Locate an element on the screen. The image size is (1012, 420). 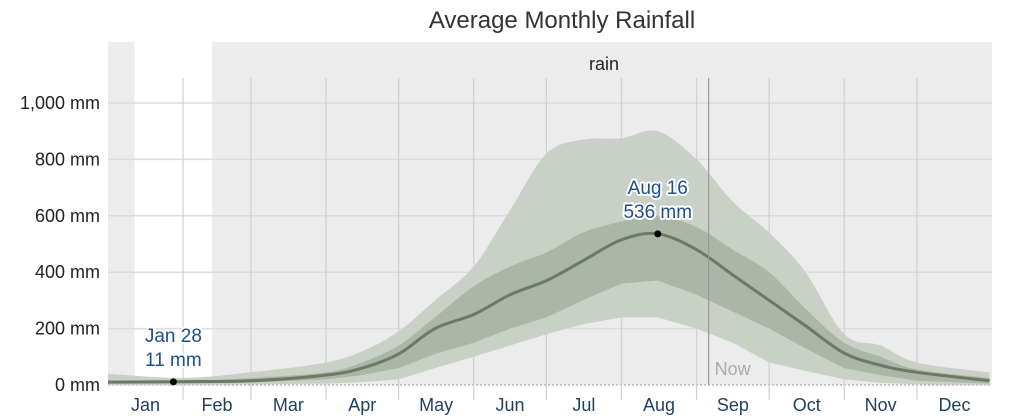
month-label: Dec is located at coordinates (954, 405).